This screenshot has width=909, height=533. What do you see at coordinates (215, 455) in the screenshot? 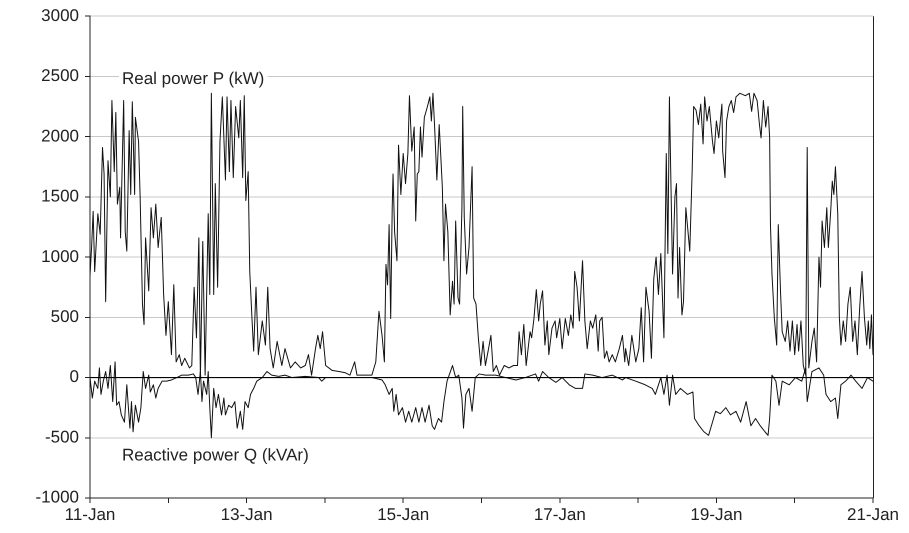
I see `series-label: Reactive power Q (kVAr)` at bounding box center [215, 455].